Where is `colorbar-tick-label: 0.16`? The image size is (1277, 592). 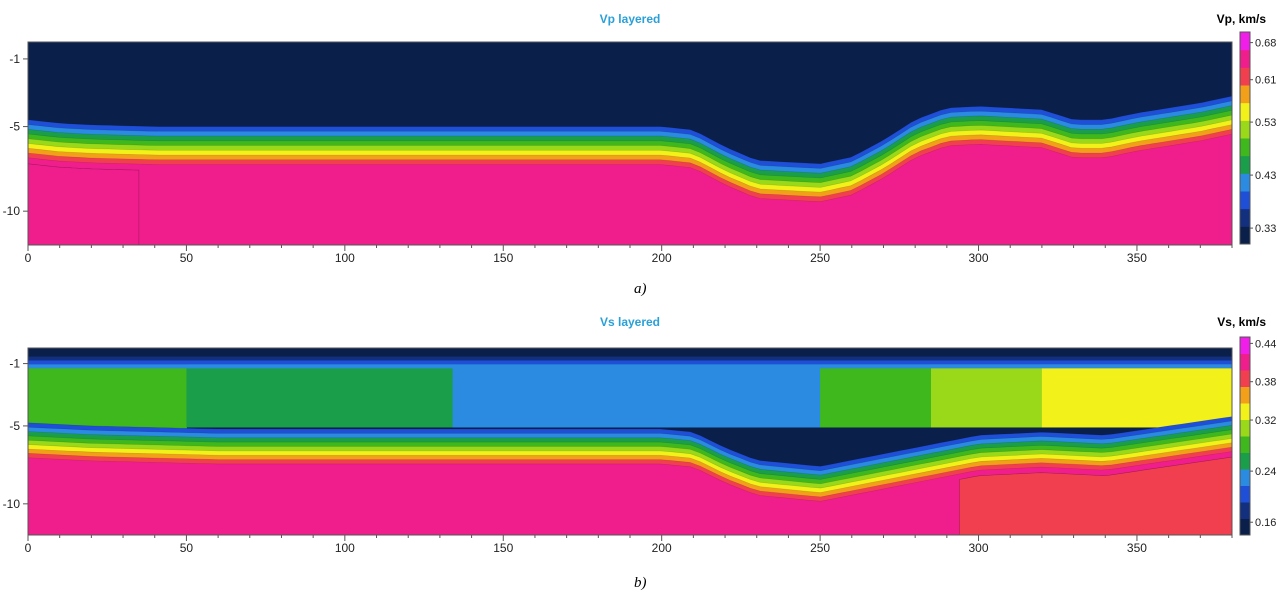 colorbar-tick-label: 0.16 is located at coordinates (1265, 523).